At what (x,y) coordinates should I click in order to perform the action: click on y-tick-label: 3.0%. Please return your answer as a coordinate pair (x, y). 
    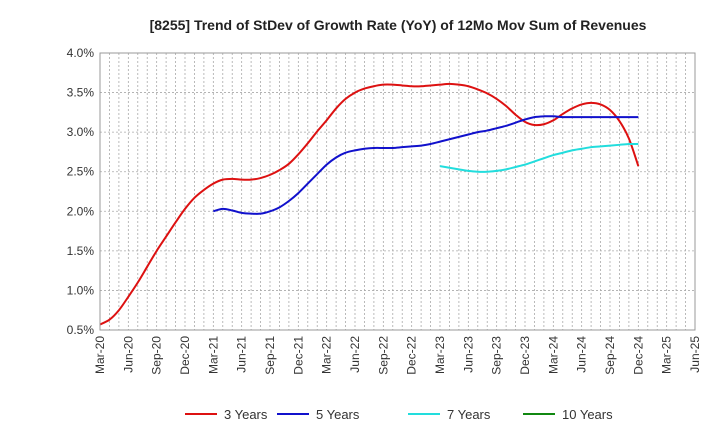
    Looking at the image, I should click on (81, 132).